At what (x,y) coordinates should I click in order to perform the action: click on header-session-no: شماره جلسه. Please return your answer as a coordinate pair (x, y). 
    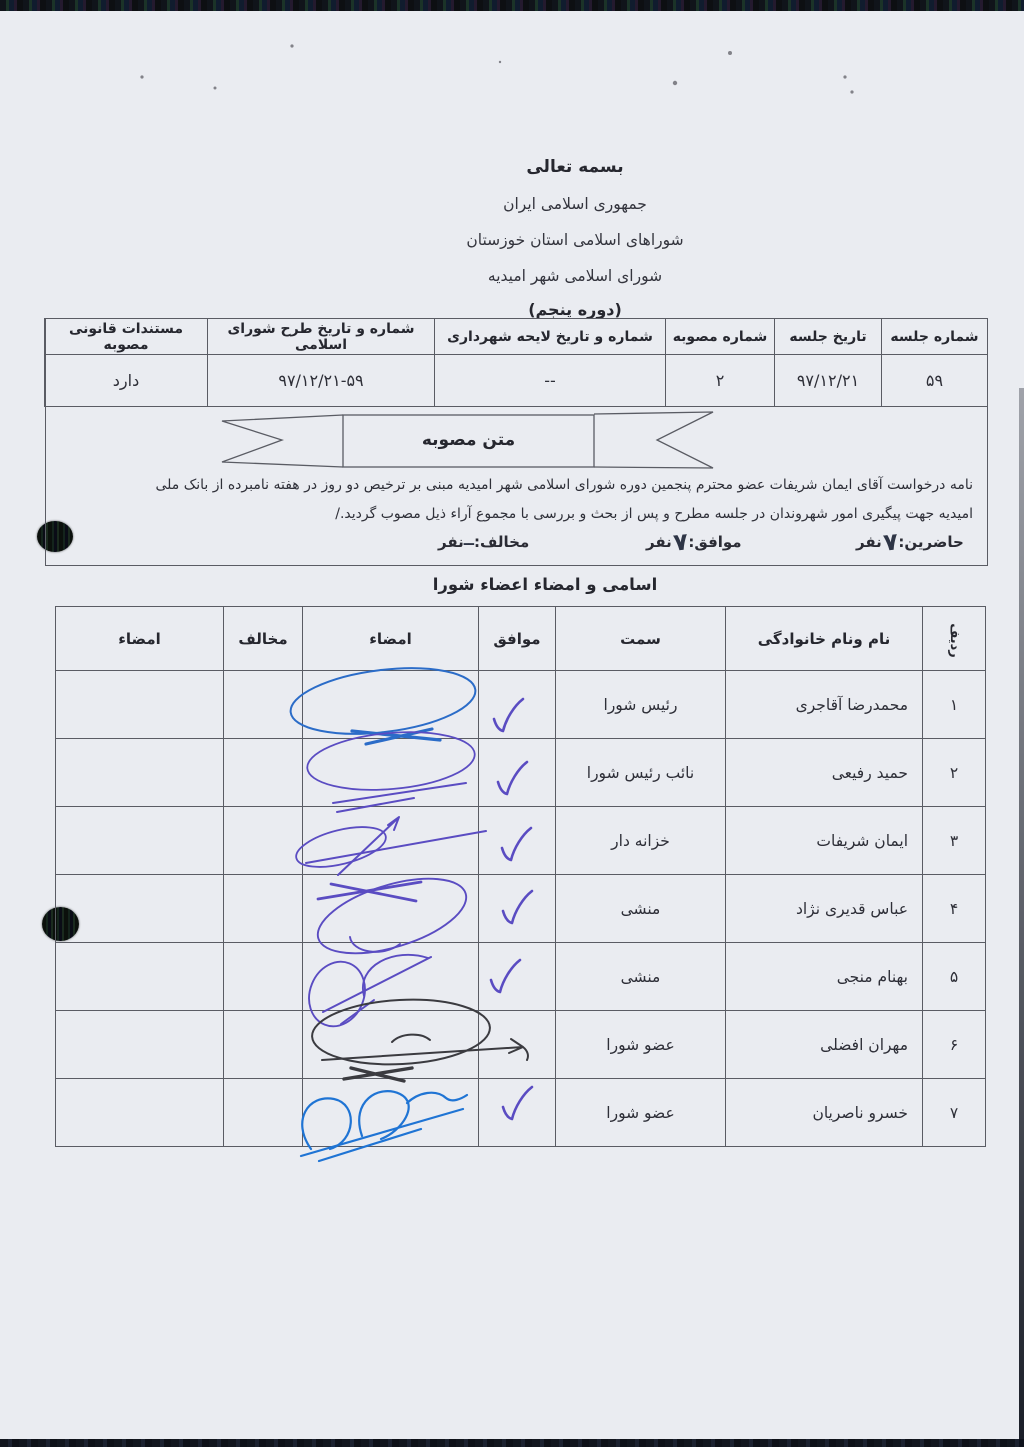
    Looking at the image, I should click on (934, 336).